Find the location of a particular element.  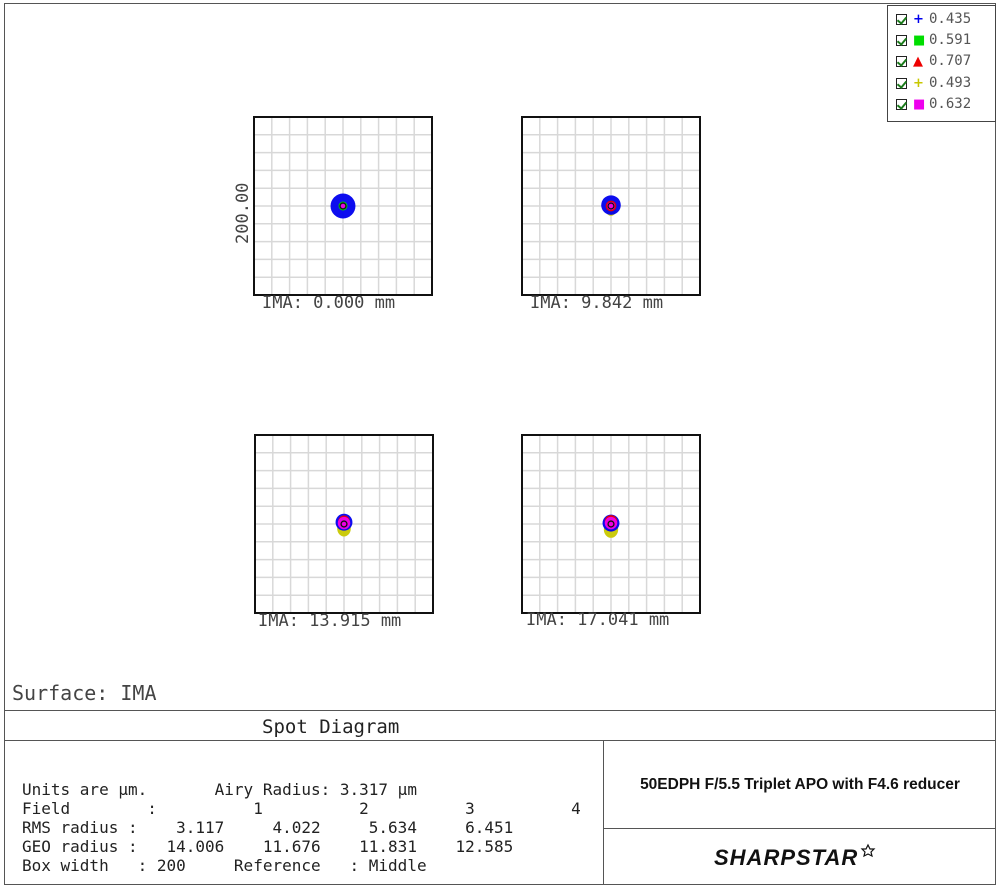

legend-item: + 0.493 is located at coordinates (933, 83).